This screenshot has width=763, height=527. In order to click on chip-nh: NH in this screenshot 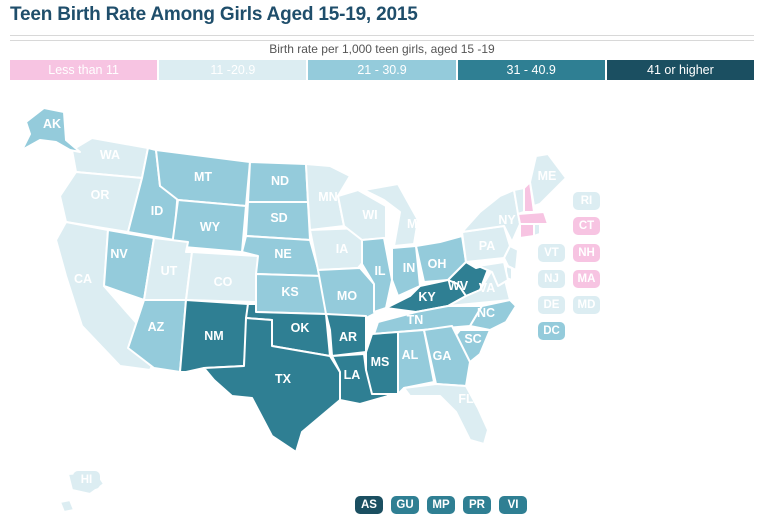, I will do `click(586, 253)`.